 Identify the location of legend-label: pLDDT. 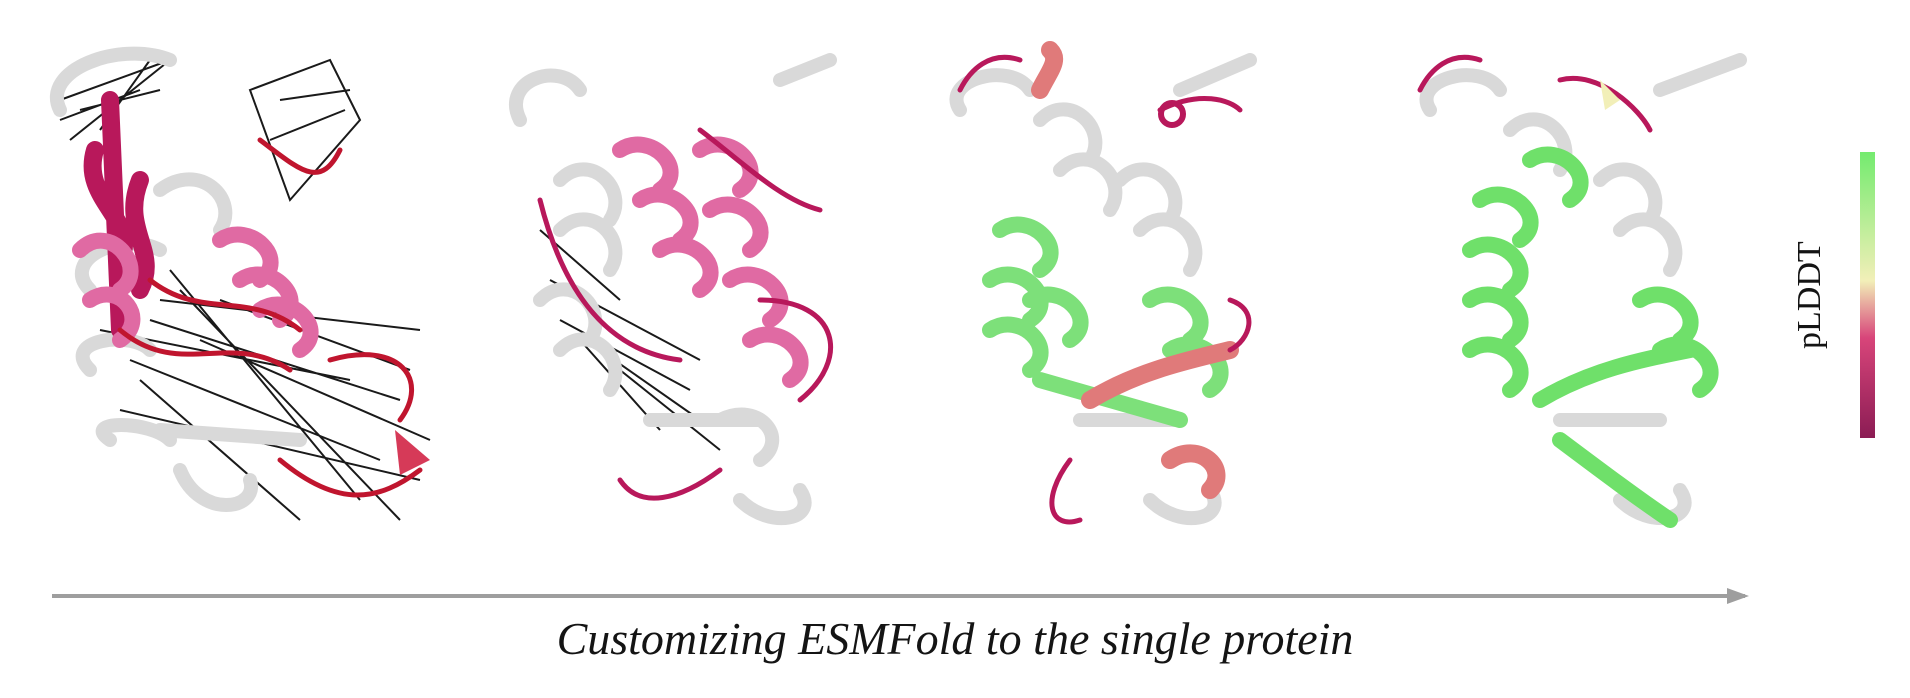
(1809, 295).